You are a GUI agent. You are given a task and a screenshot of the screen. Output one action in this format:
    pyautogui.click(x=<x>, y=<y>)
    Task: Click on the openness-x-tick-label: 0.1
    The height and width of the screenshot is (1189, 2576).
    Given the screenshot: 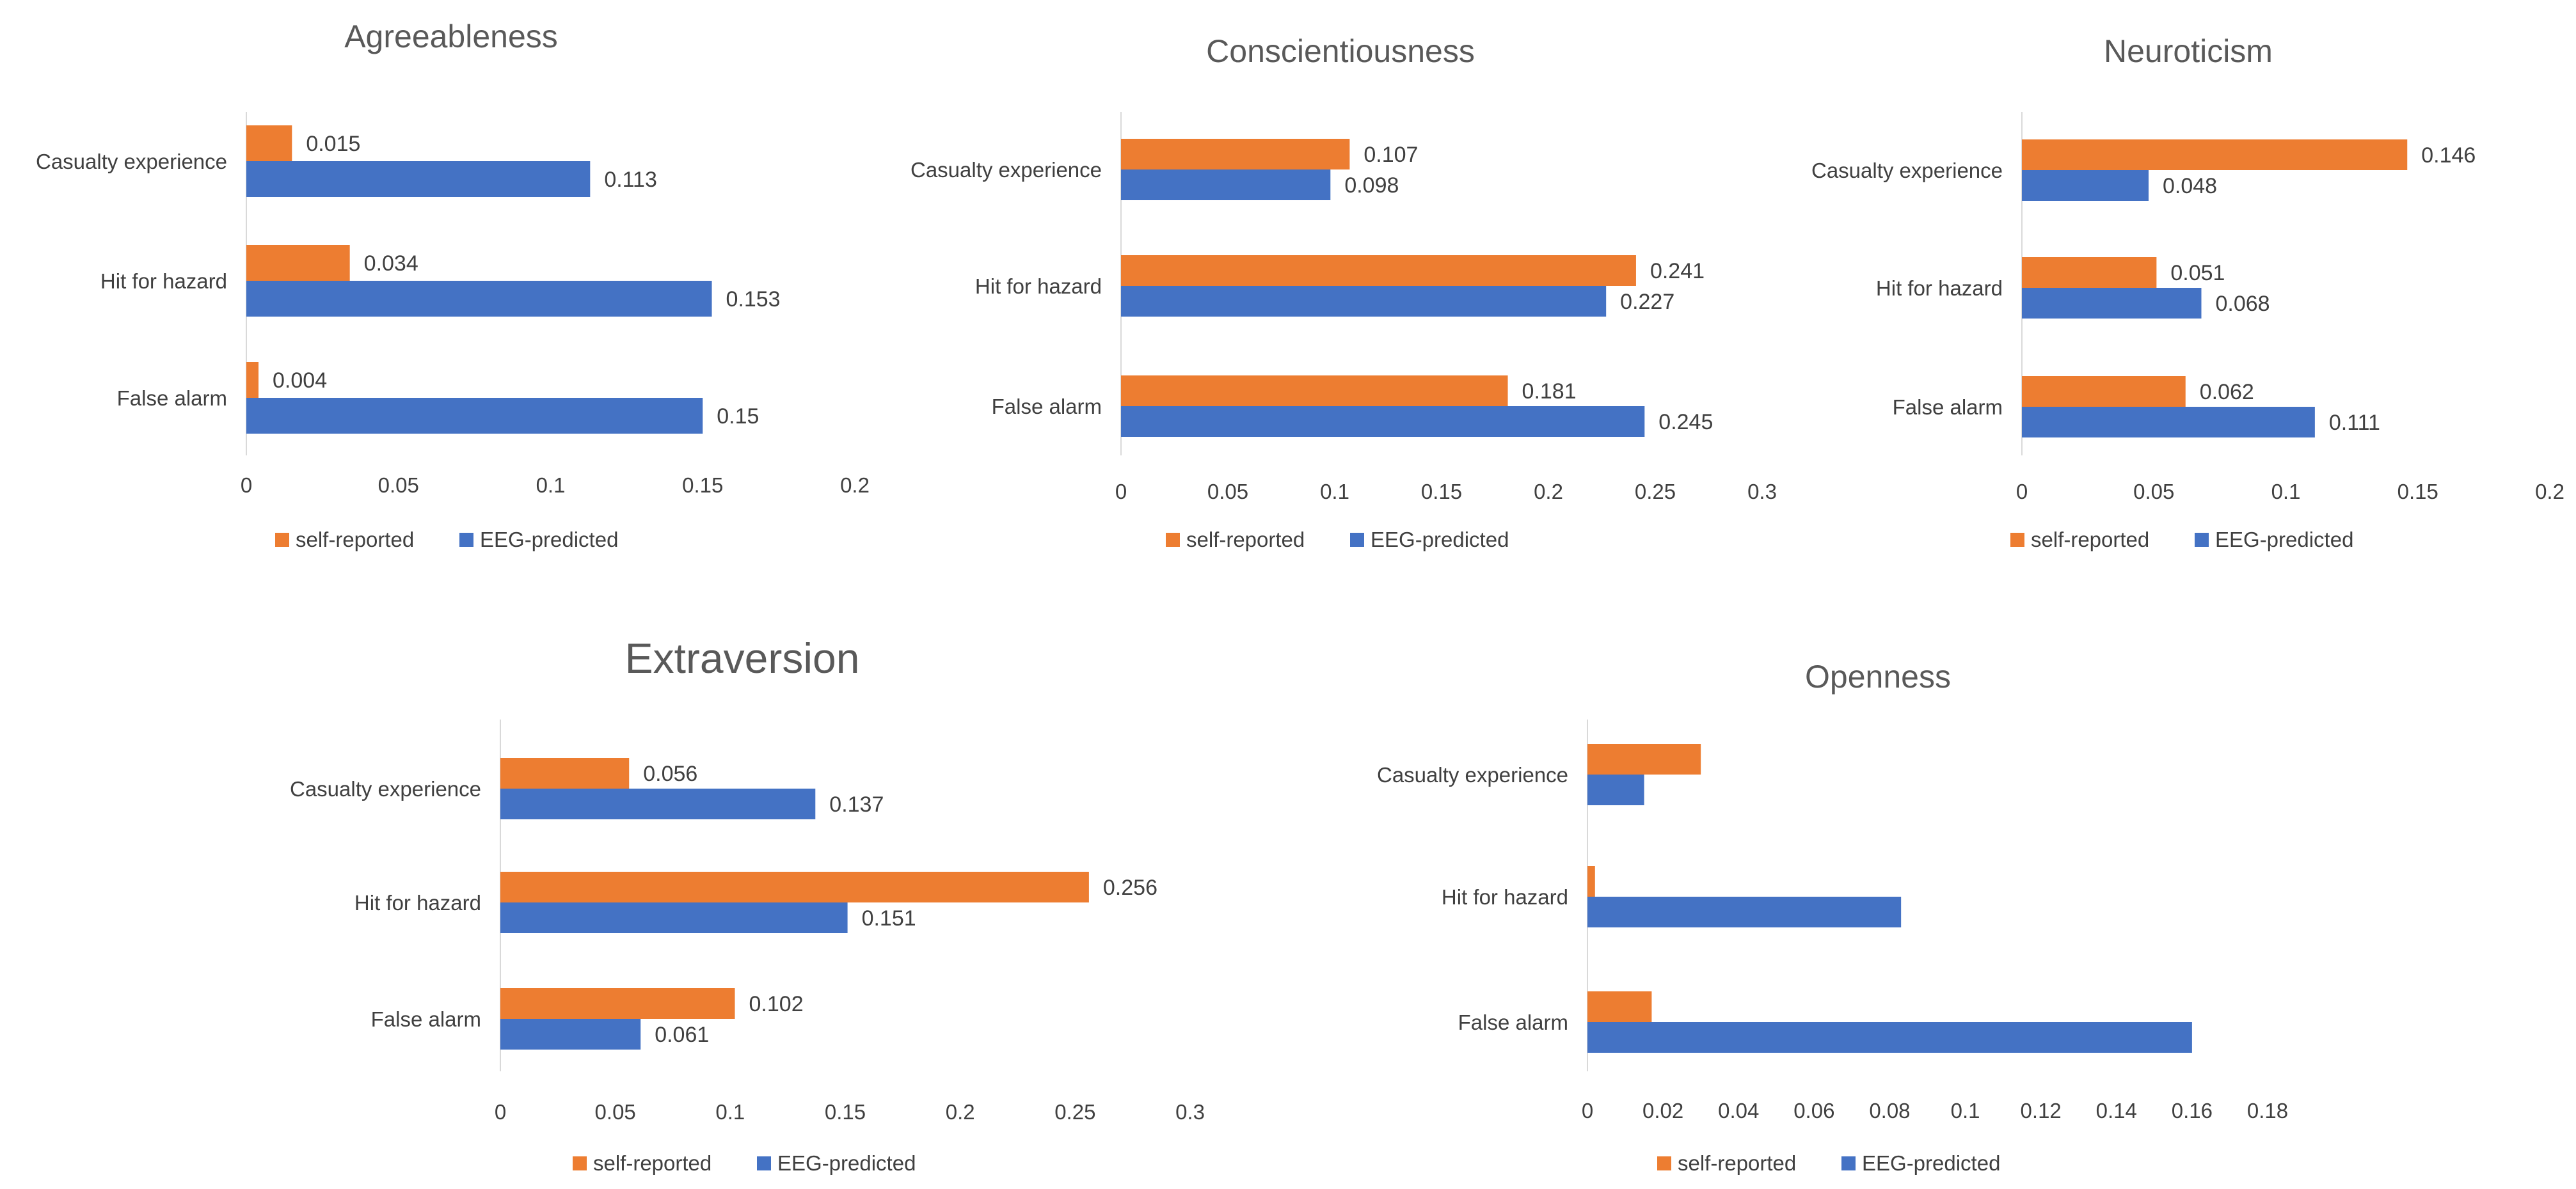 What is the action you would take?
    pyautogui.click(x=1966, y=1110)
    